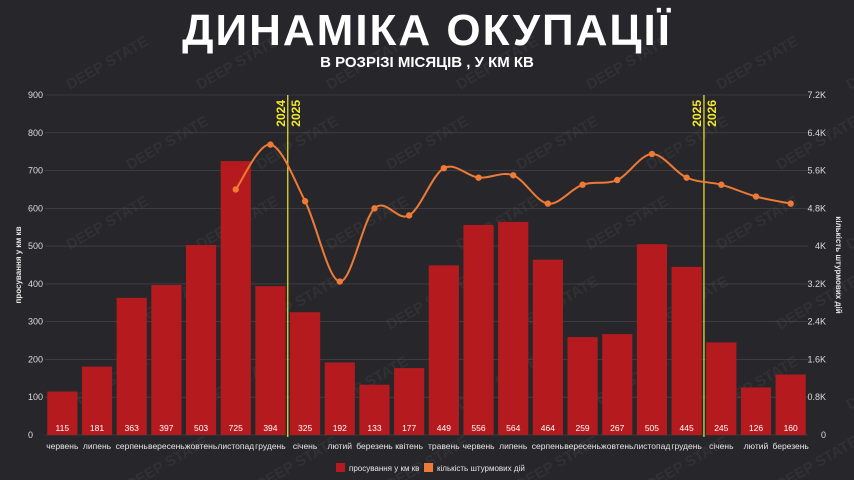 Image resolution: width=854 pixels, height=480 pixels. I want to click on x-axis-tick: травень, so click(444, 446).